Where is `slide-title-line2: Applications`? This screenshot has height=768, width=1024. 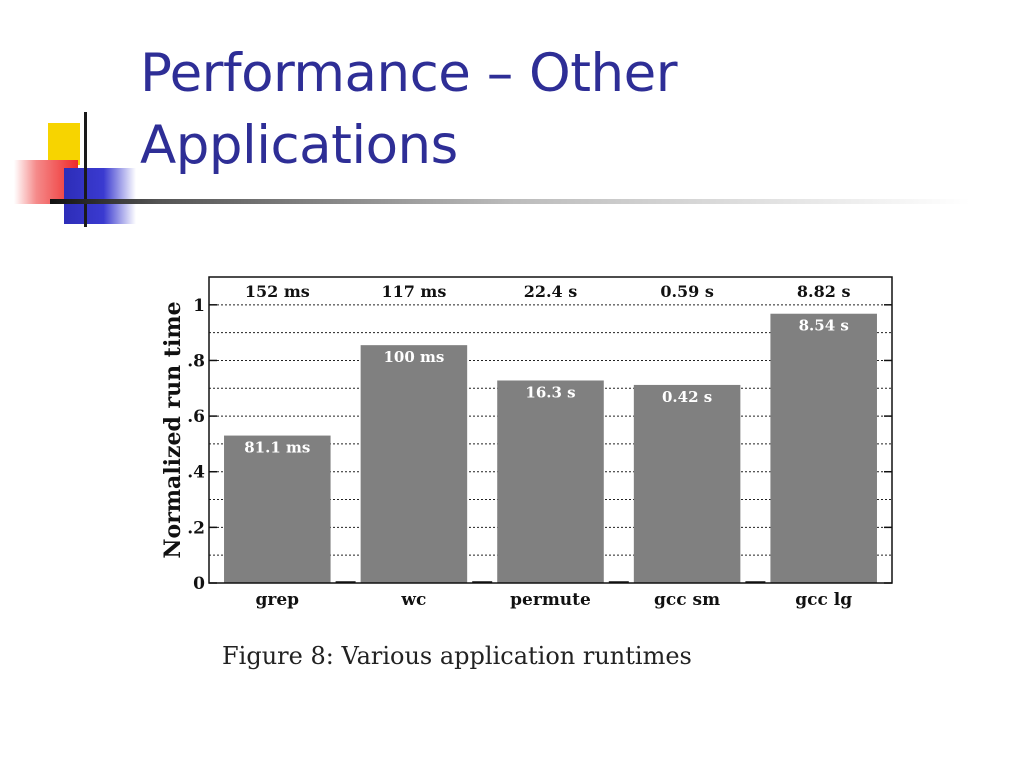 slide-title-line2: Applications is located at coordinates (299, 145).